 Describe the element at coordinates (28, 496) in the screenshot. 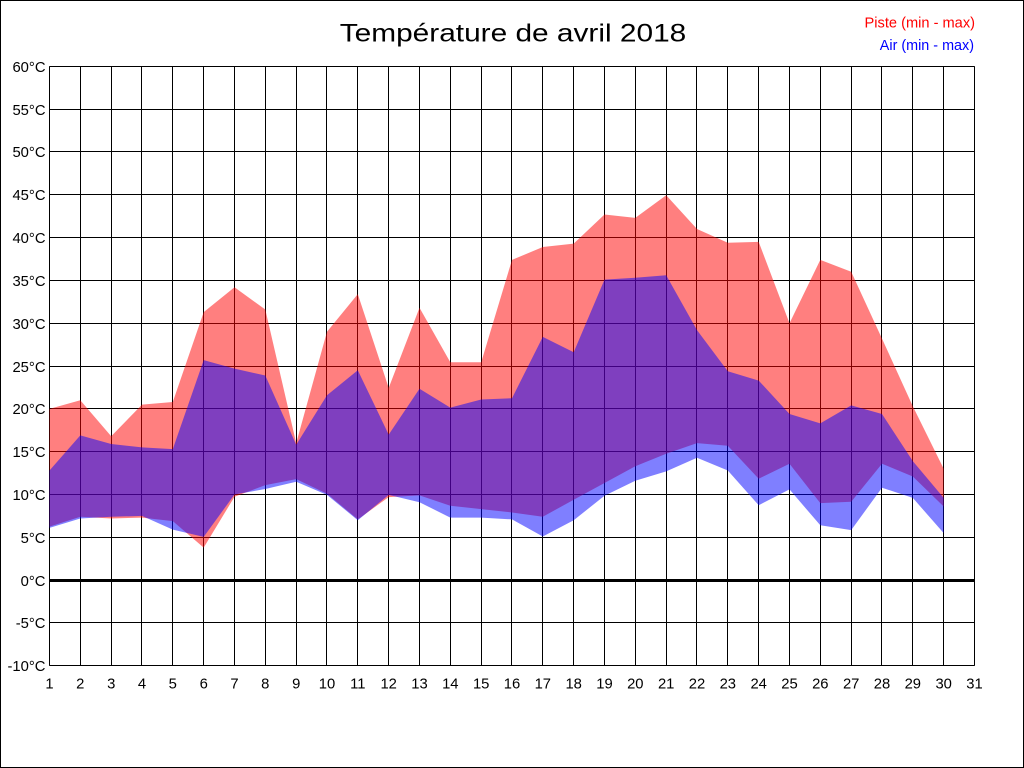

I see `svg-text: 10°C` at that location.